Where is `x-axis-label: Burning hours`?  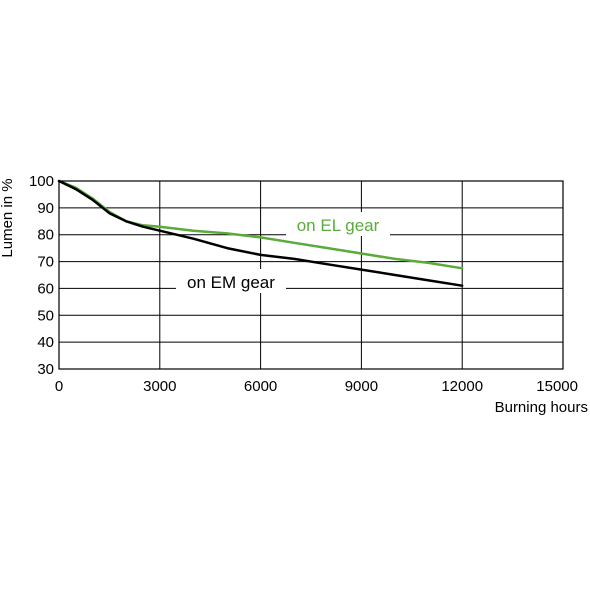 x-axis-label: Burning hours is located at coordinates (541, 407).